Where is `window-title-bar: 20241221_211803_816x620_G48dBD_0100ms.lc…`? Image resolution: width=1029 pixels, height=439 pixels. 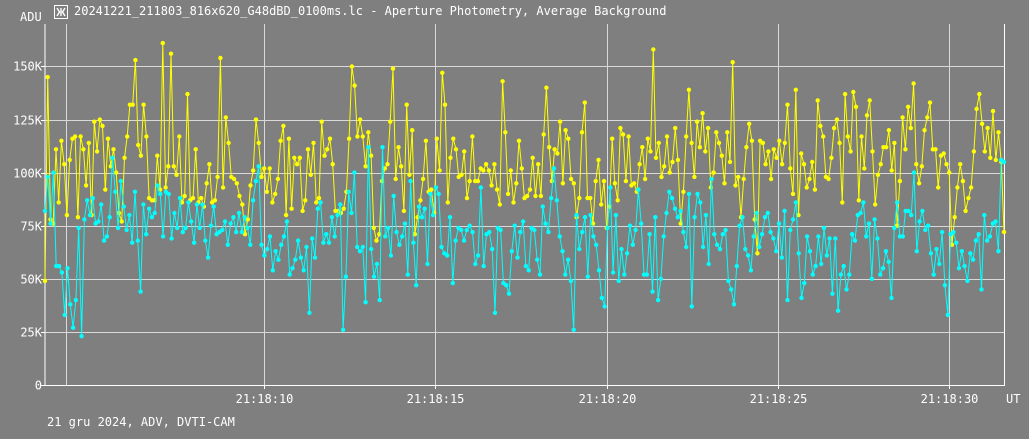 window-title-bar: 20241221_211803_816x620_G48dBD_0100ms.lc… is located at coordinates (514, 12).